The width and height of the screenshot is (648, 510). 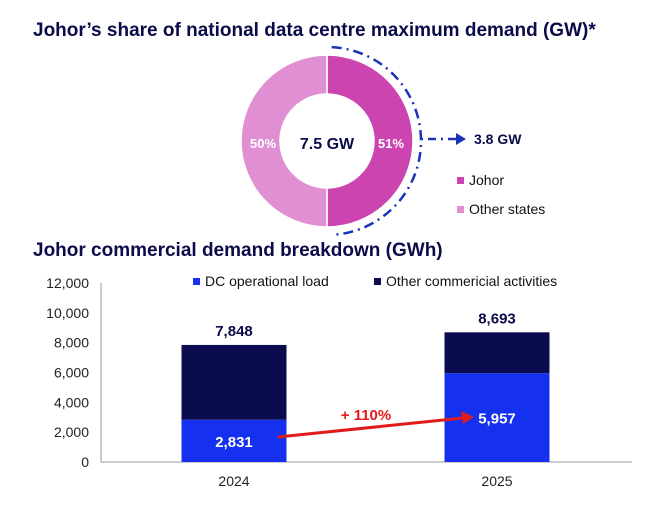 I want to click on legend-item-other-commercial: Other commericial activities, so click(x=465, y=281).